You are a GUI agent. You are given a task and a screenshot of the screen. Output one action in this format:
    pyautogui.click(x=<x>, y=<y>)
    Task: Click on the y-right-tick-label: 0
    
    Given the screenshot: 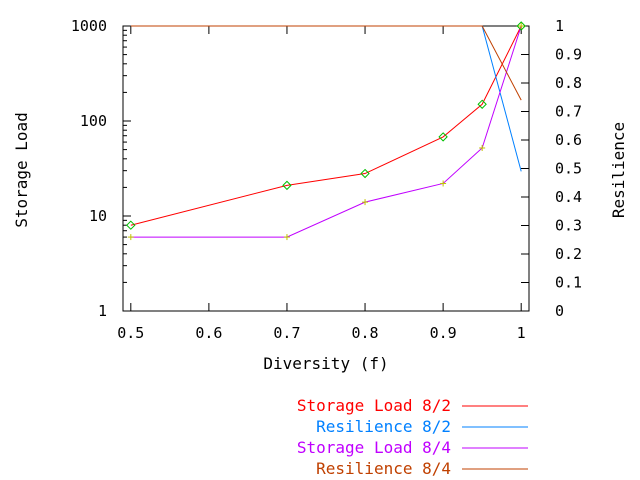 What is the action you would take?
    pyautogui.click(x=559, y=311)
    